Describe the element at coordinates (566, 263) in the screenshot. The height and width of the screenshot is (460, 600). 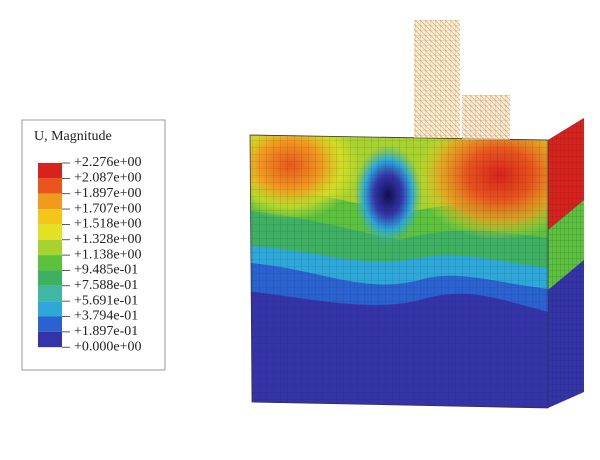
I see `side-mesh` at that location.